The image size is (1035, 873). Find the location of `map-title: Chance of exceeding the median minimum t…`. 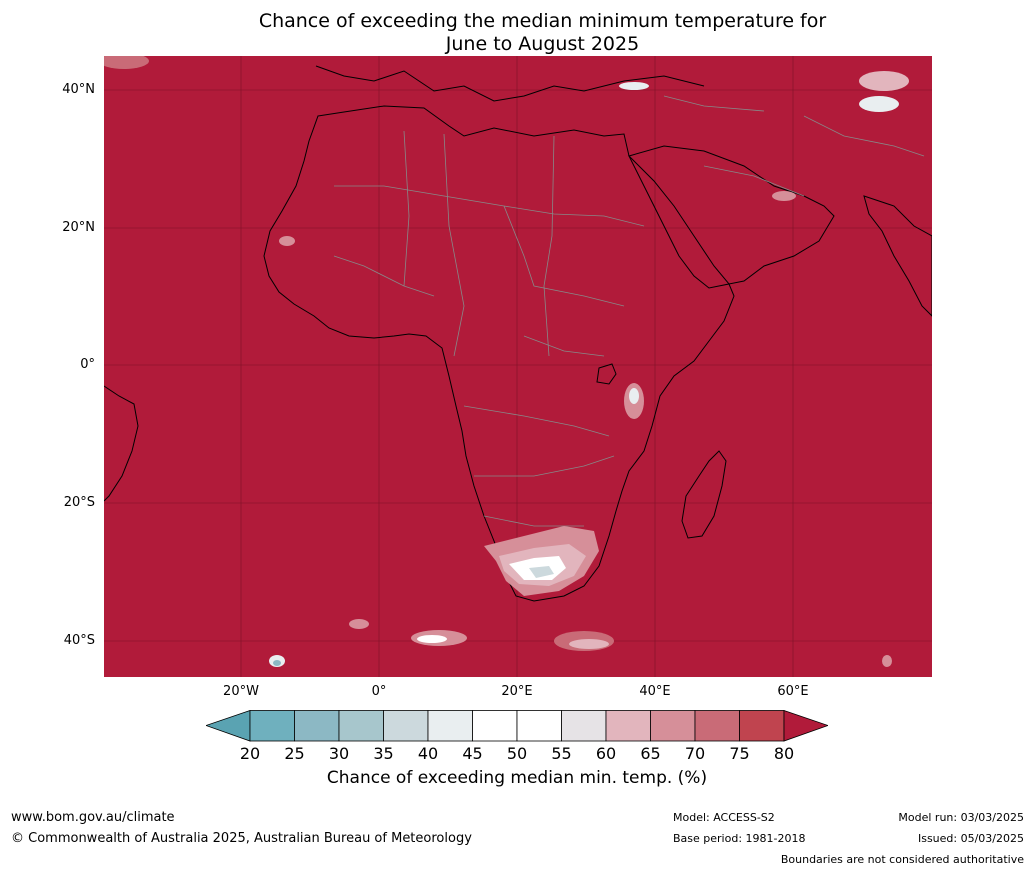

map-title: Chance of exceeding the median minimum t… is located at coordinates (517, 33).